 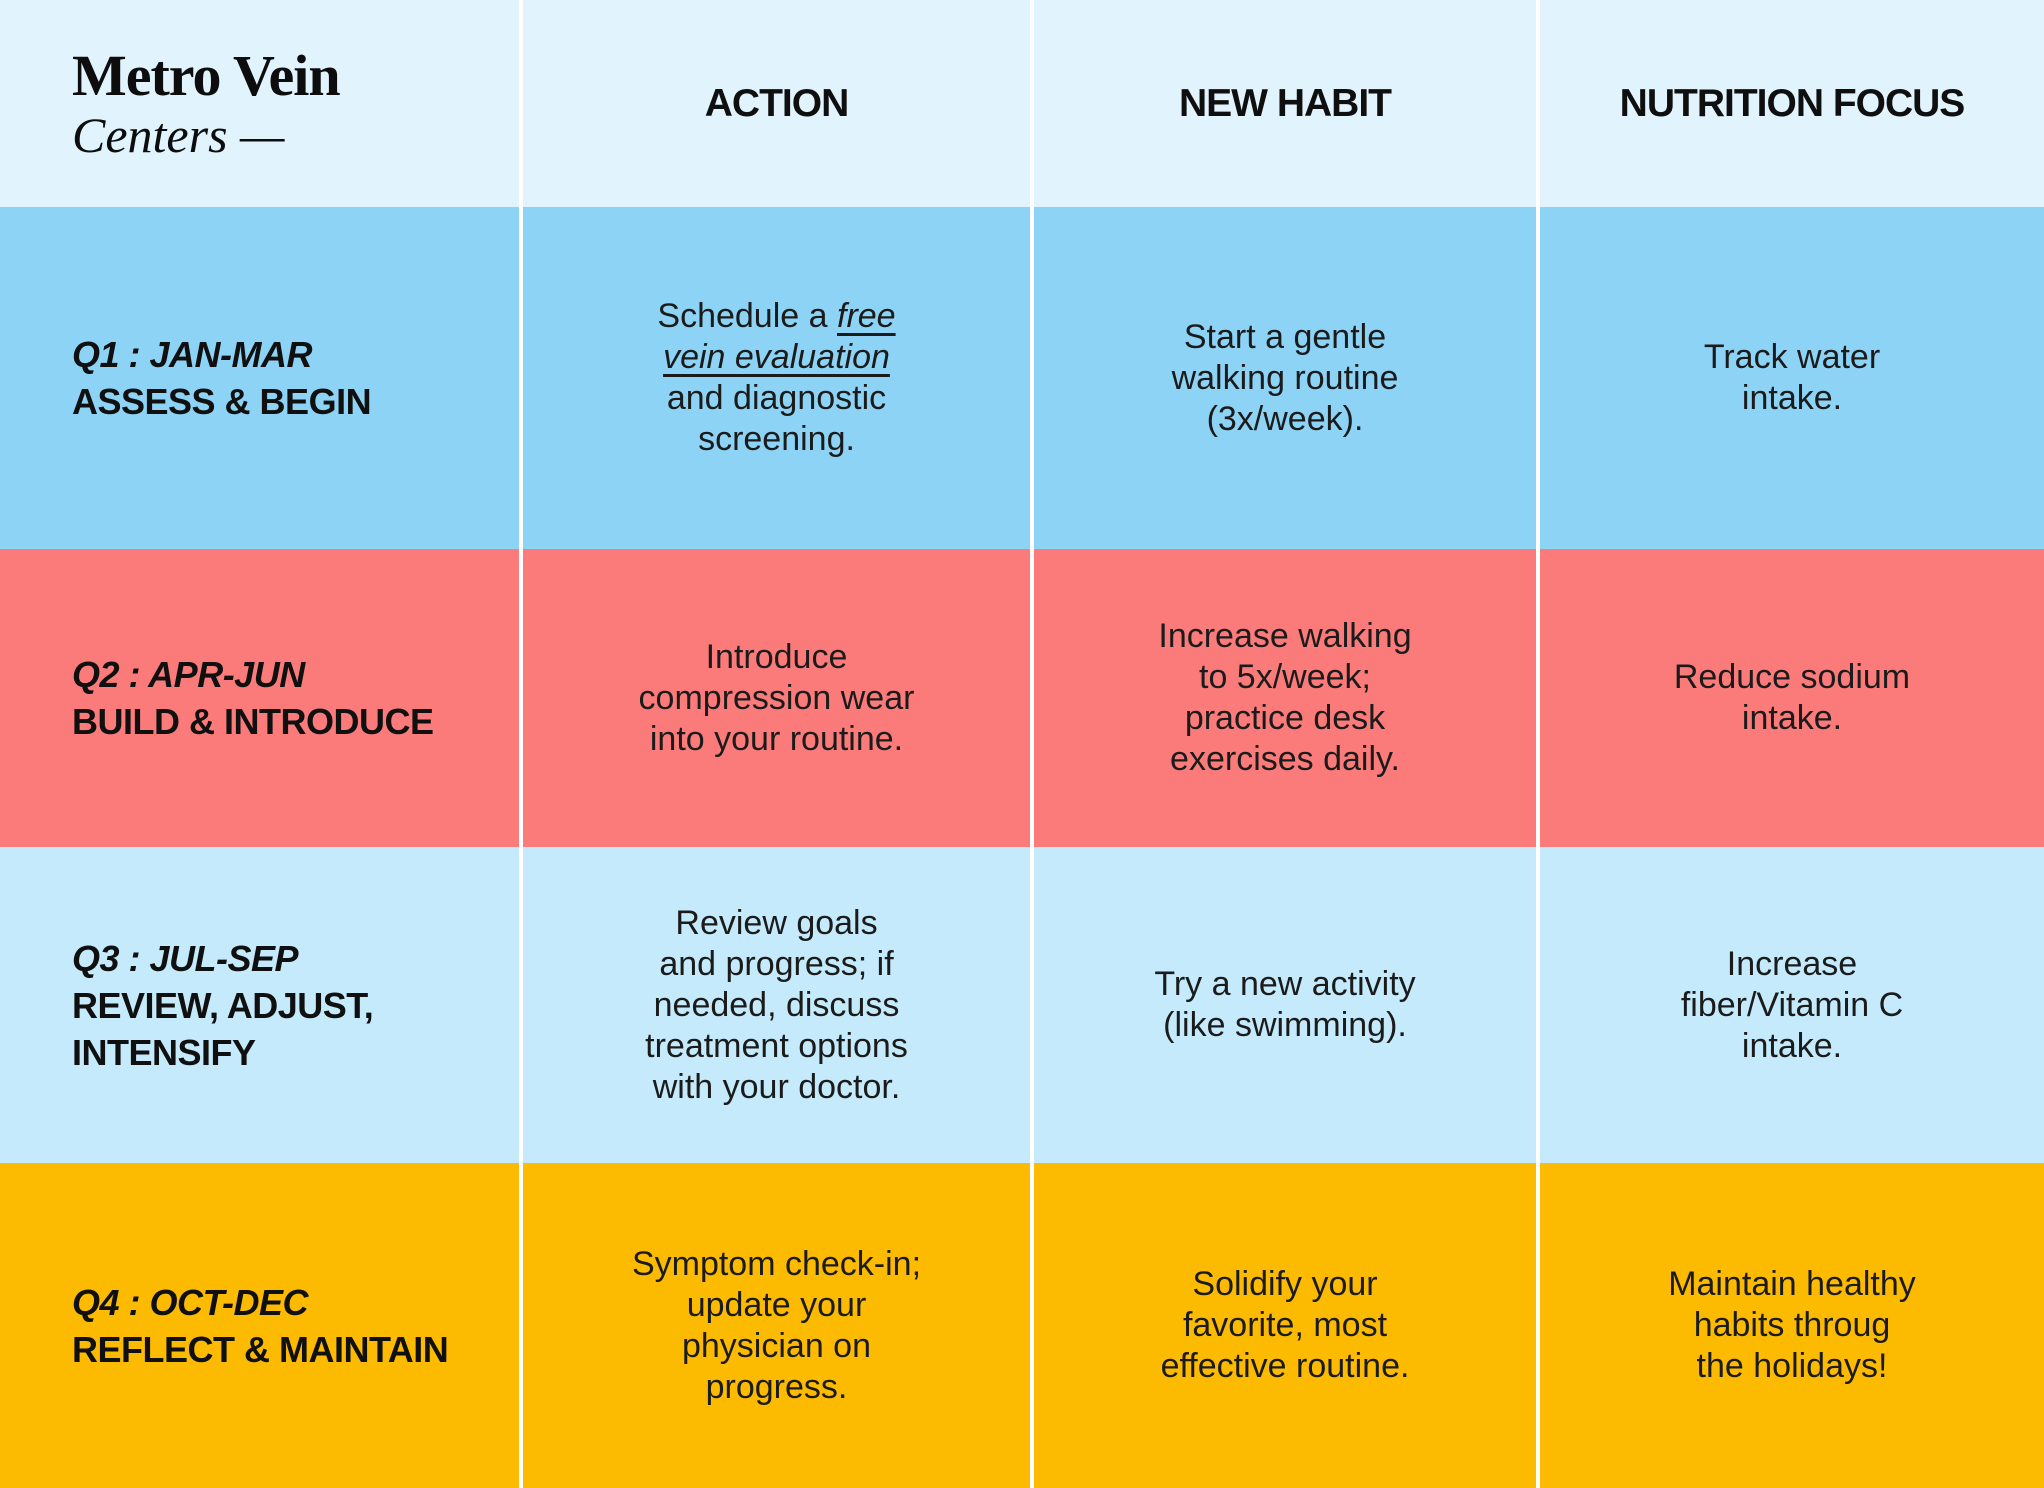 I want to click on cell-text-line: exercises daily., so click(x=1285, y=759).